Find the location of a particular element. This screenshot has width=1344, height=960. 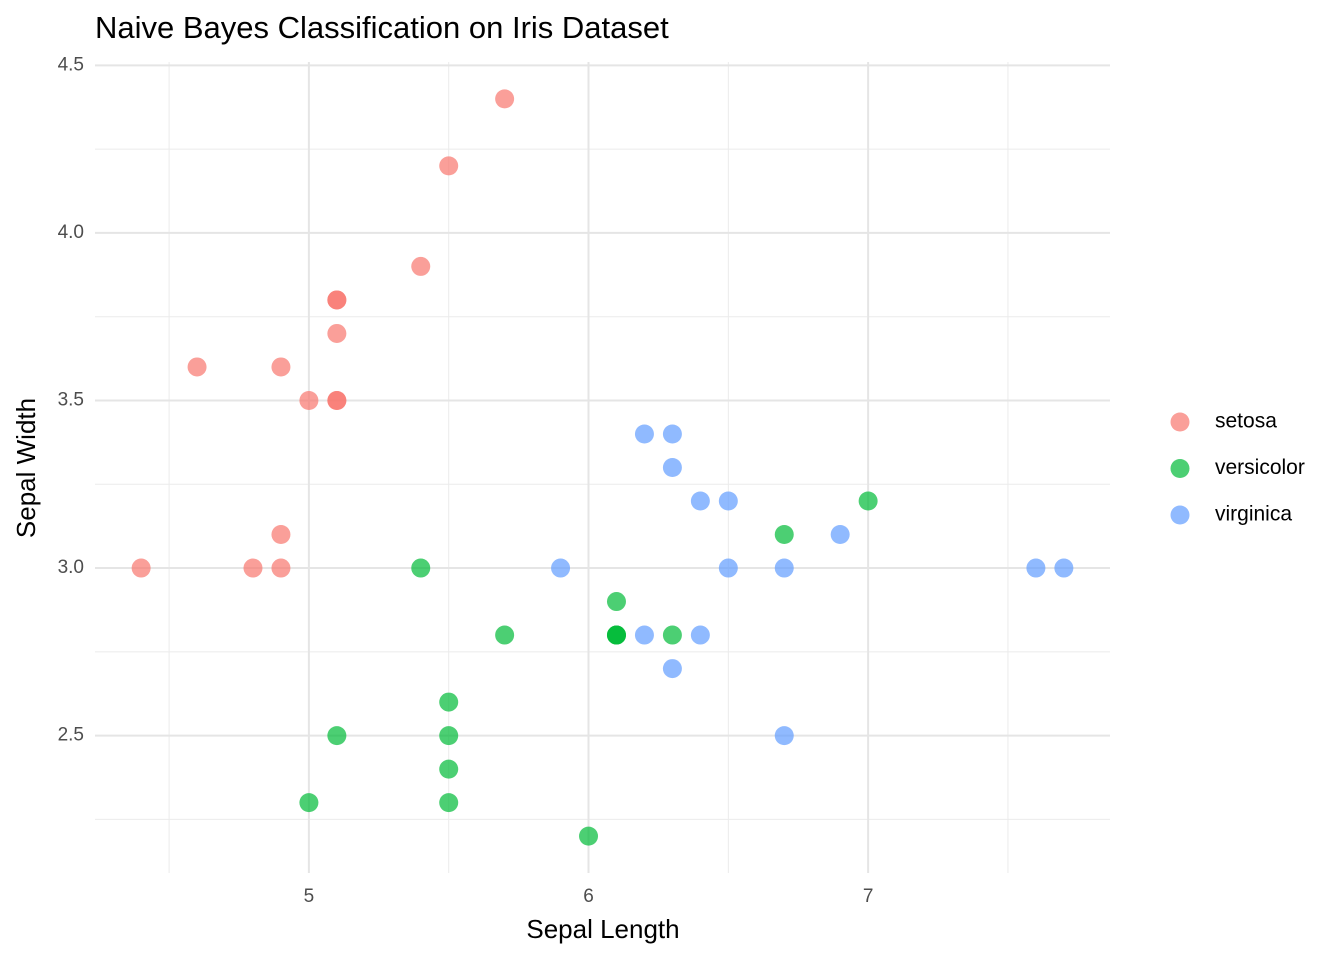

legend-label: setosa is located at coordinates (1246, 421).